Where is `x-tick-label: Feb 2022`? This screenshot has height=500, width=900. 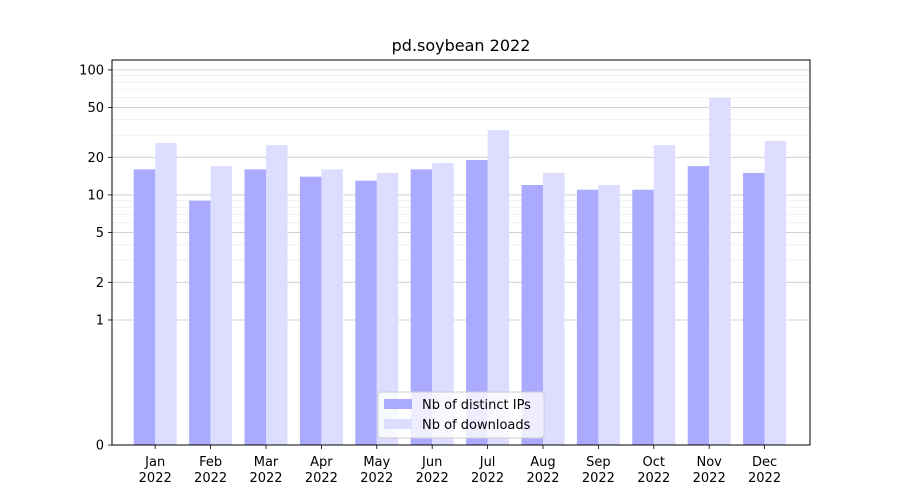
x-tick-label: Feb 2022 is located at coordinates (210, 470).